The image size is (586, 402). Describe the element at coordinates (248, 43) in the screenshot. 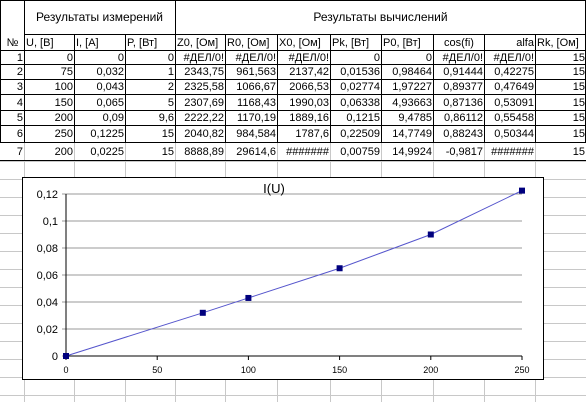

I see `column-header: R0, [Ом]` at that location.